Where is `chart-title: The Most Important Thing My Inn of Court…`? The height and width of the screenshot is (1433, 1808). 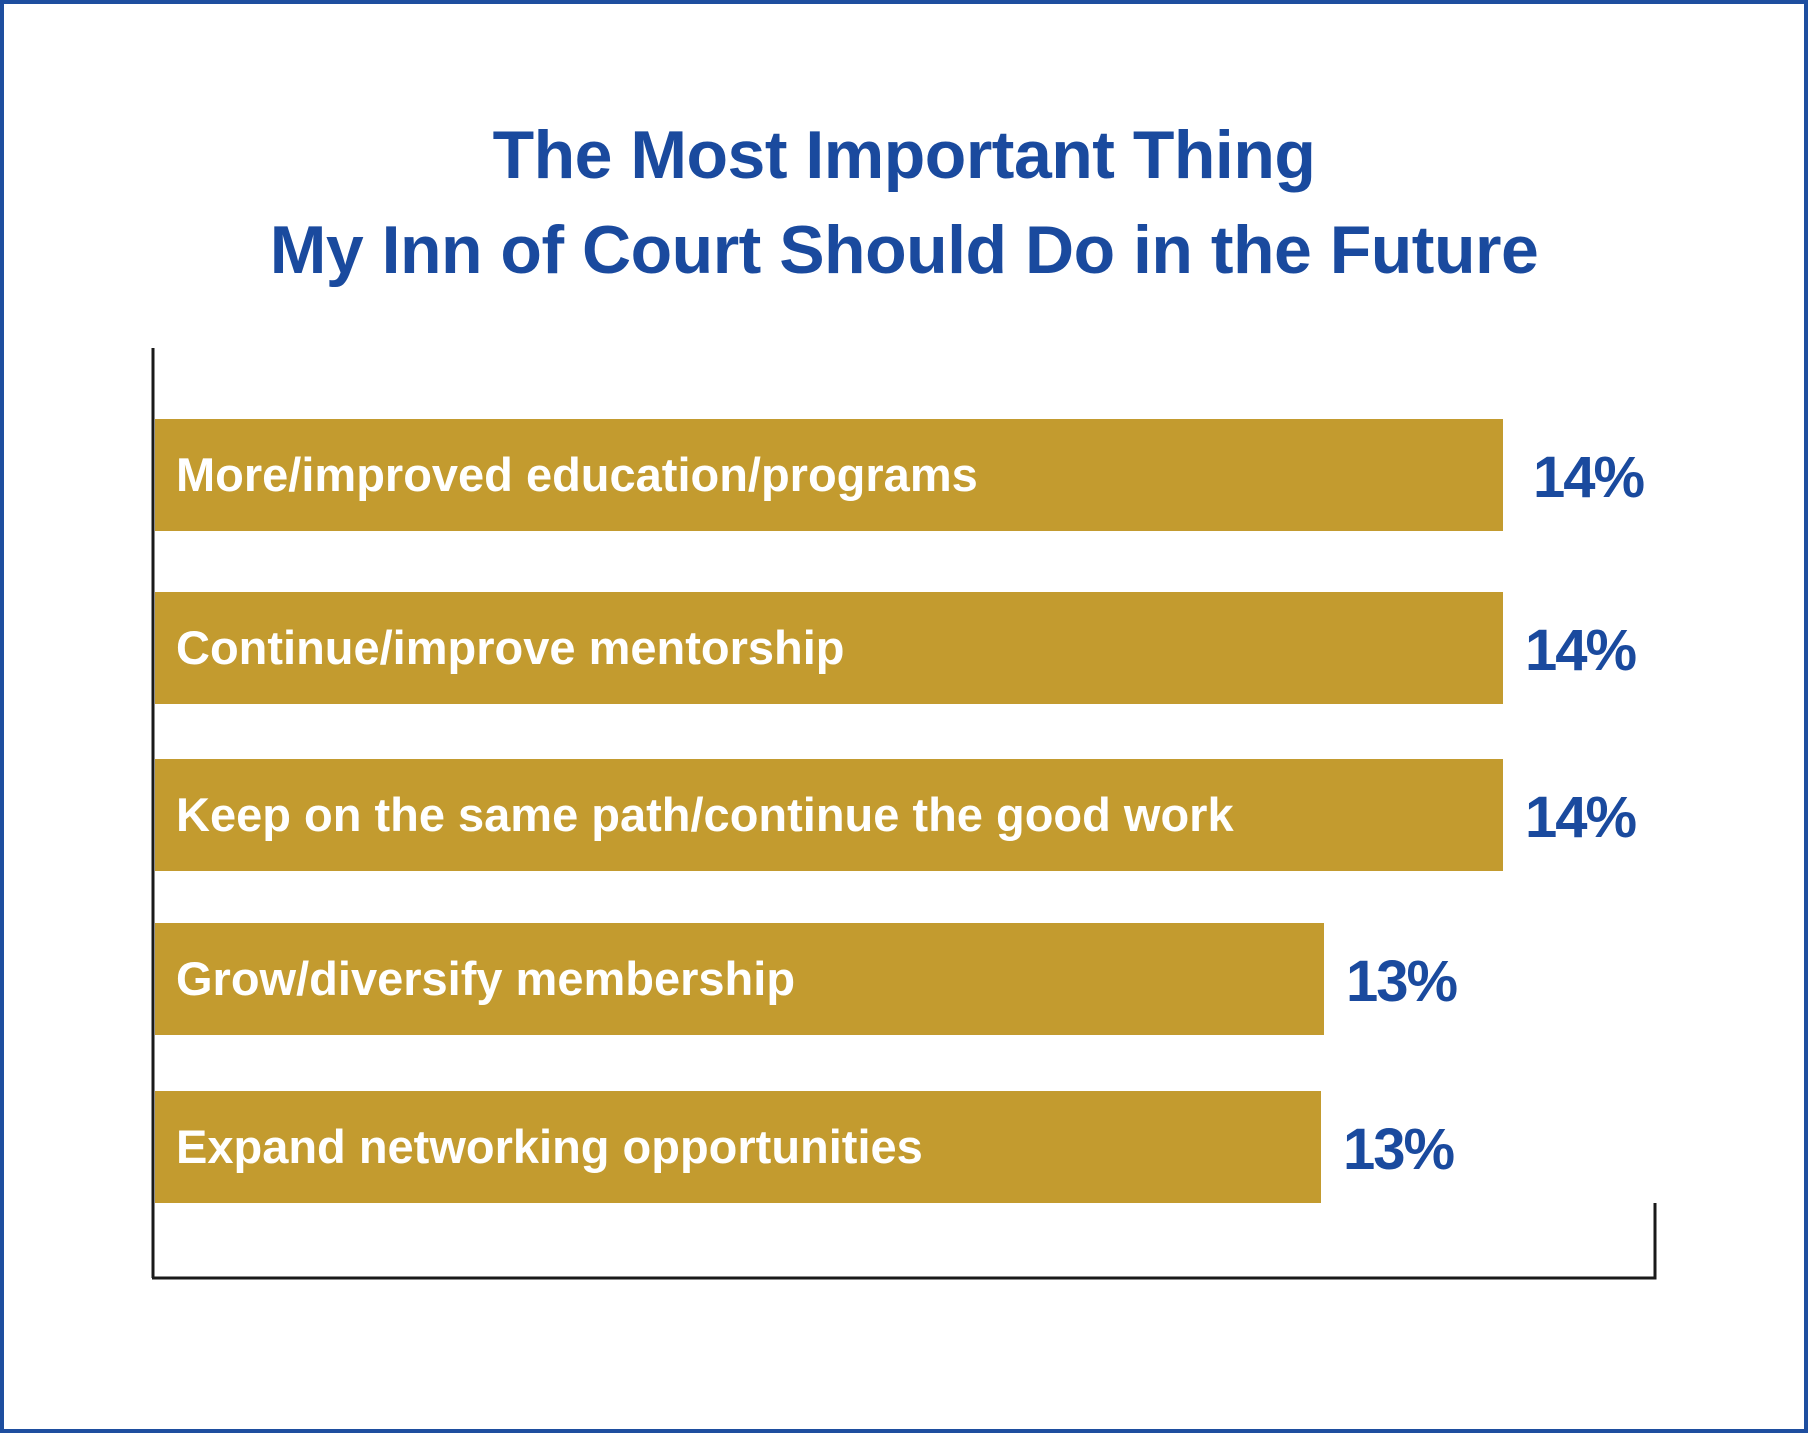
chart-title: The Most Important Thing My Inn of Court… is located at coordinates (904, 203).